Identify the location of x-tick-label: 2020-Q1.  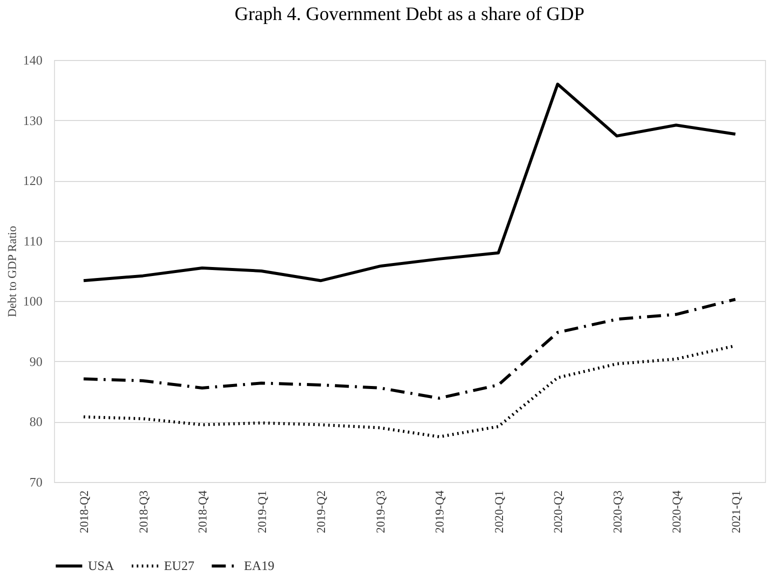
(499, 512).